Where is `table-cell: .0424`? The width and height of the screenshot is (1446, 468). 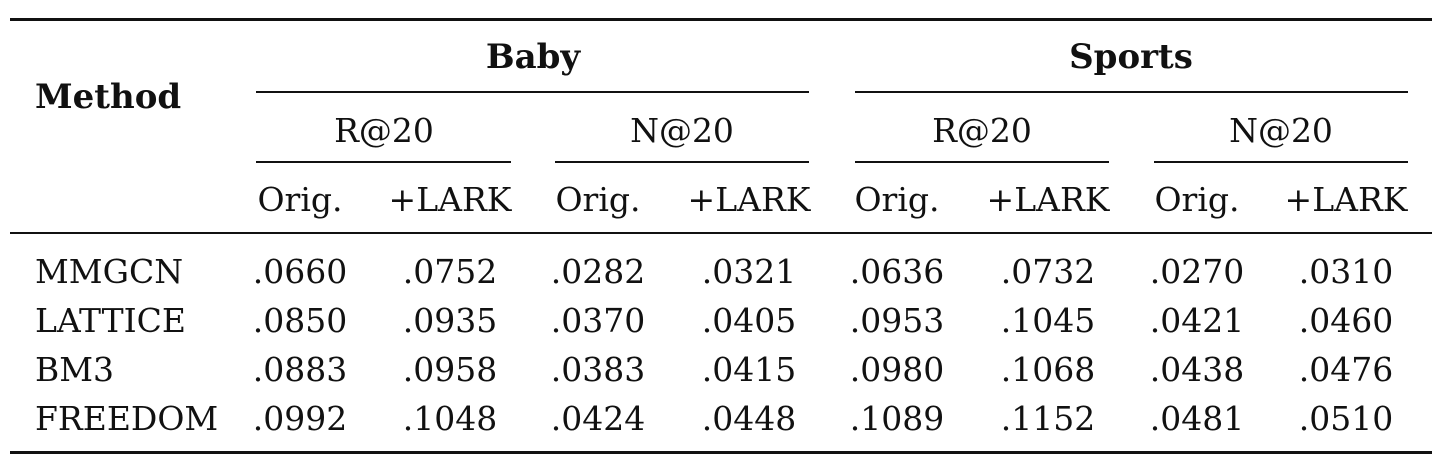
table-cell: .0424 is located at coordinates (598, 418).